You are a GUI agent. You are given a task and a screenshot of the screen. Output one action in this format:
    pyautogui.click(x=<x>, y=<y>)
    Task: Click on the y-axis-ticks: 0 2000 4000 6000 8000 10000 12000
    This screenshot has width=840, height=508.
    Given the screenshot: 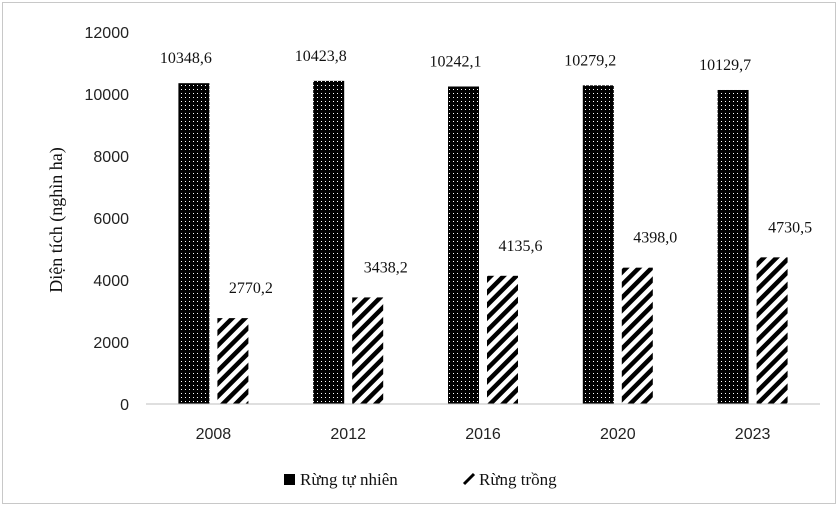 What is the action you would take?
    pyautogui.click(x=107, y=219)
    